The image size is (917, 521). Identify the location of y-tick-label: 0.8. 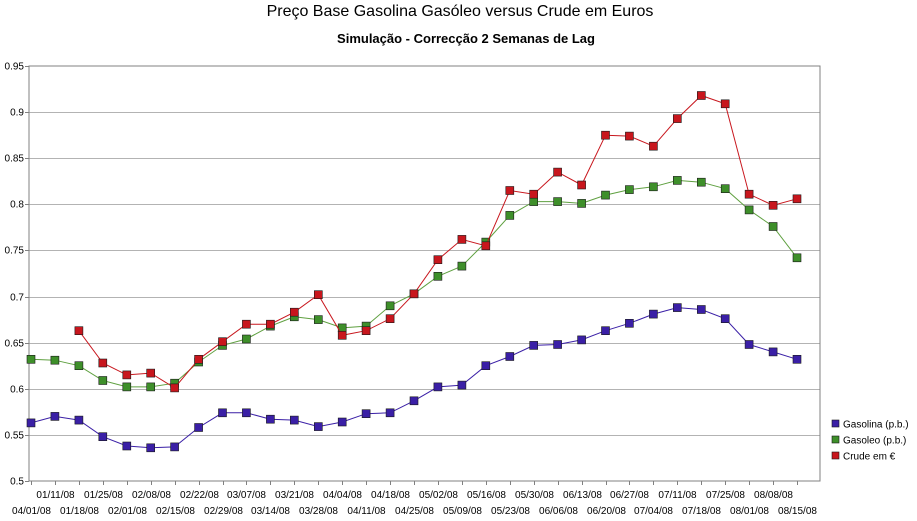
(17, 205).